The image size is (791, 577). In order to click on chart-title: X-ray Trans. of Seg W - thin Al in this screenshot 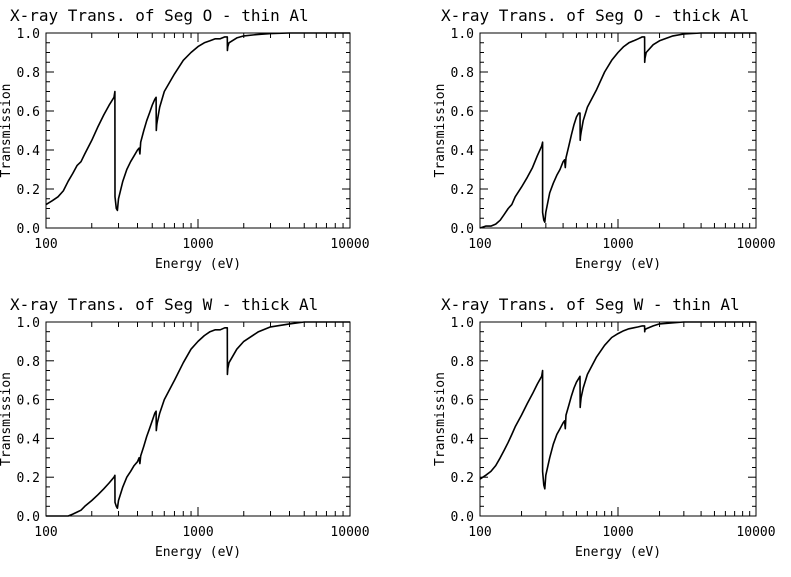, I will do `click(590, 304)`.